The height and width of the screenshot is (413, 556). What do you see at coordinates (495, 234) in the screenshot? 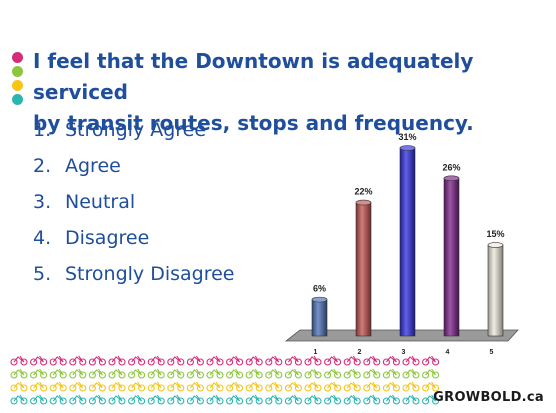
I see `value-label-5: 15%` at bounding box center [495, 234].